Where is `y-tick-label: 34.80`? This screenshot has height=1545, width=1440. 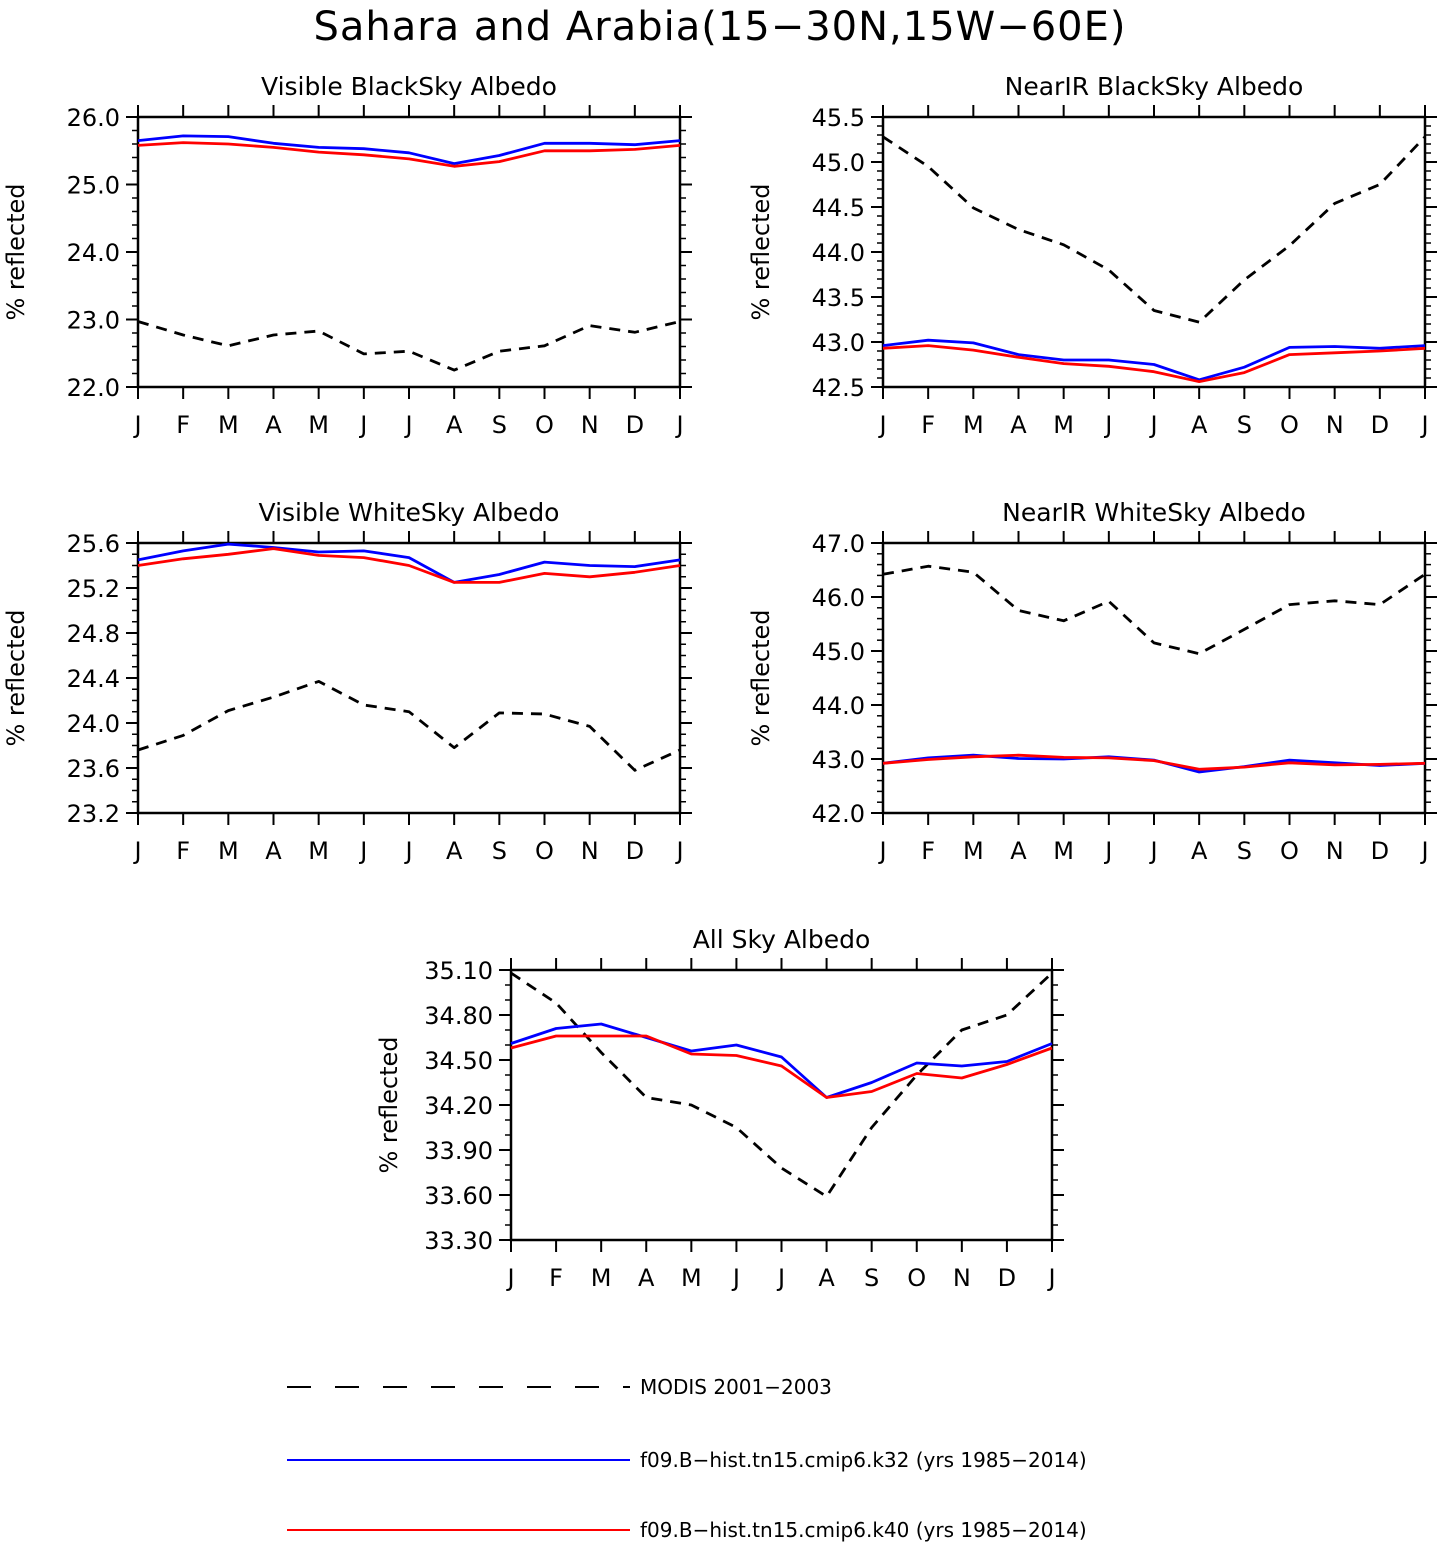
y-tick-label: 34.80 is located at coordinates (458, 1016).